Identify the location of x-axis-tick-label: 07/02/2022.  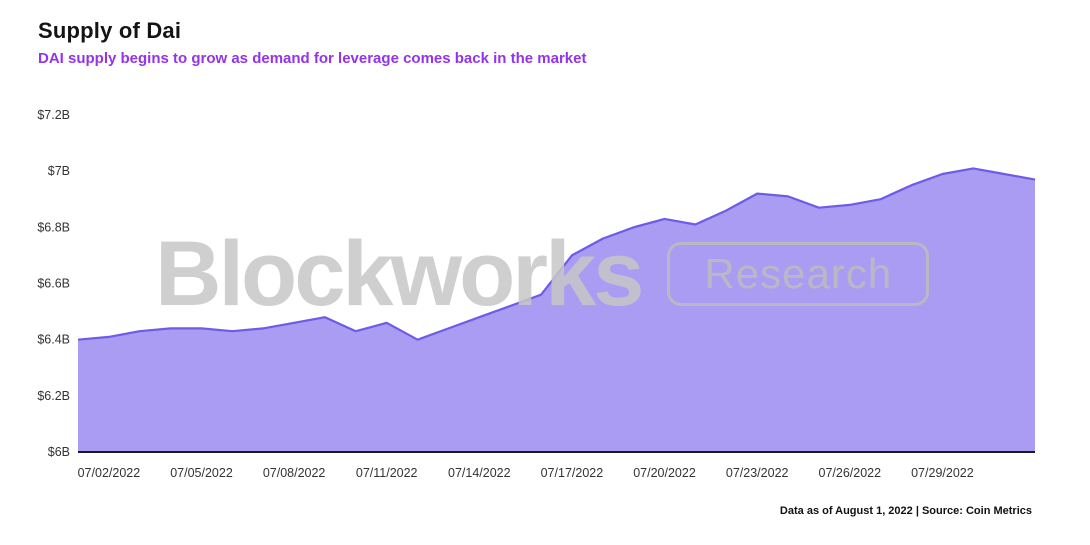
(109, 473).